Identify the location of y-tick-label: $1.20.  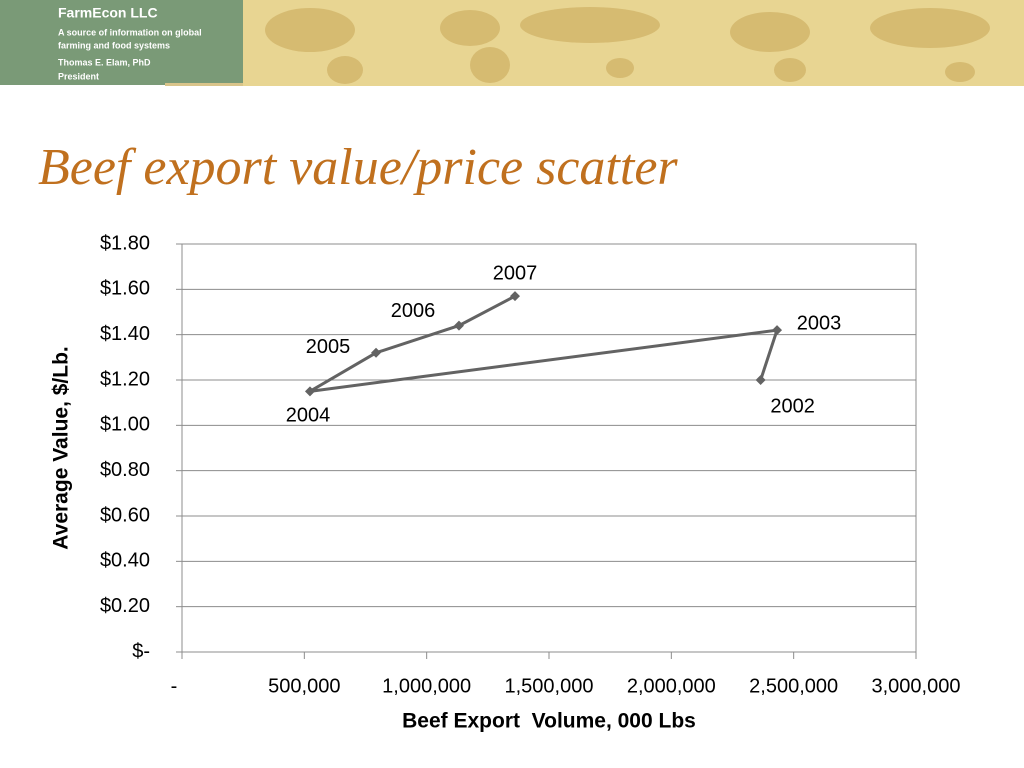
(125, 379).